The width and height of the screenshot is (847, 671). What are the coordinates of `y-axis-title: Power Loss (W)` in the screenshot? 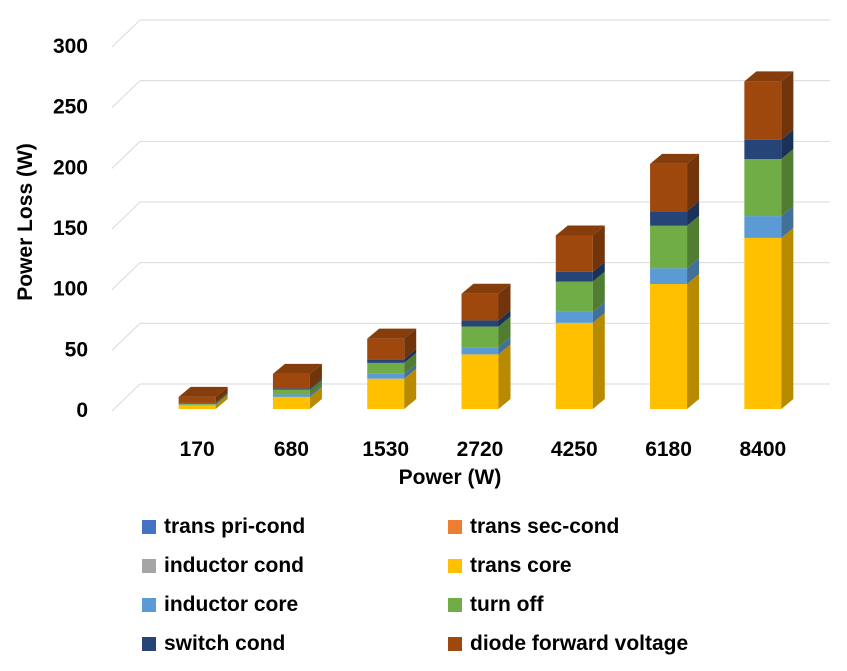 It's located at (25, 222).